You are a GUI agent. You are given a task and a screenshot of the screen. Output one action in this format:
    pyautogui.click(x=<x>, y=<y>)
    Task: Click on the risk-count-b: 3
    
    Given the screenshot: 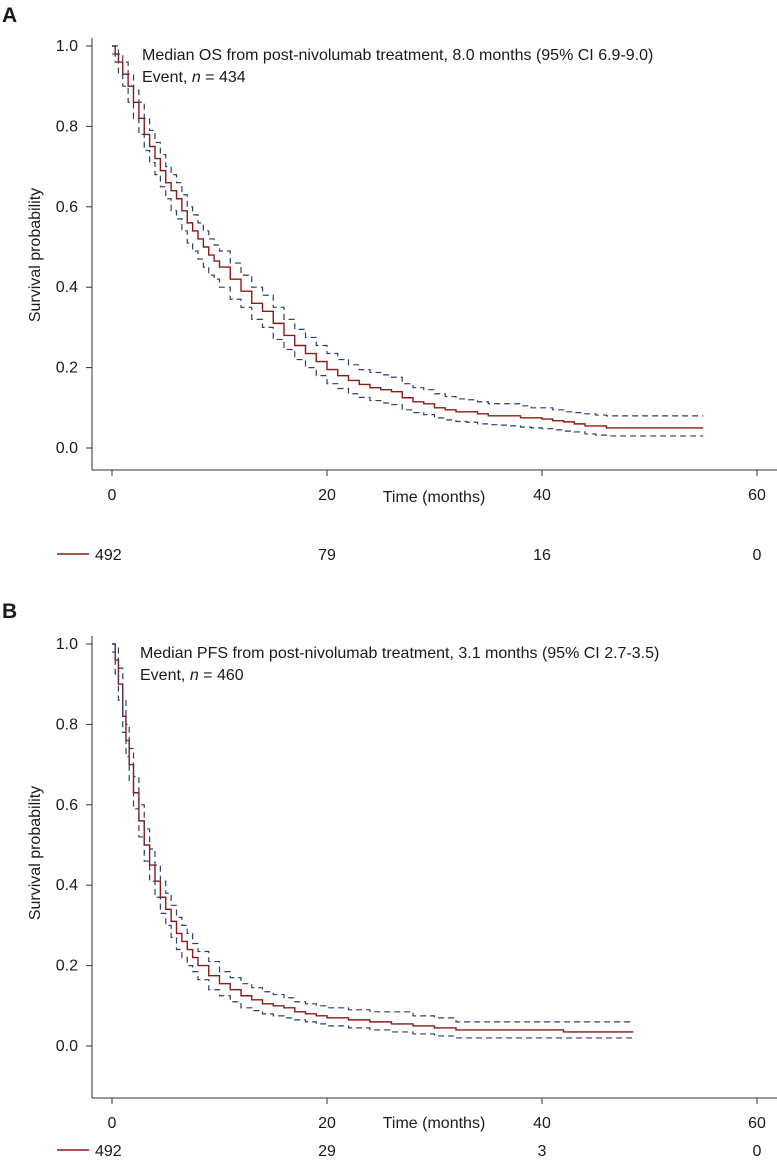 What is the action you would take?
    pyautogui.click(x=542, y=1151)
    